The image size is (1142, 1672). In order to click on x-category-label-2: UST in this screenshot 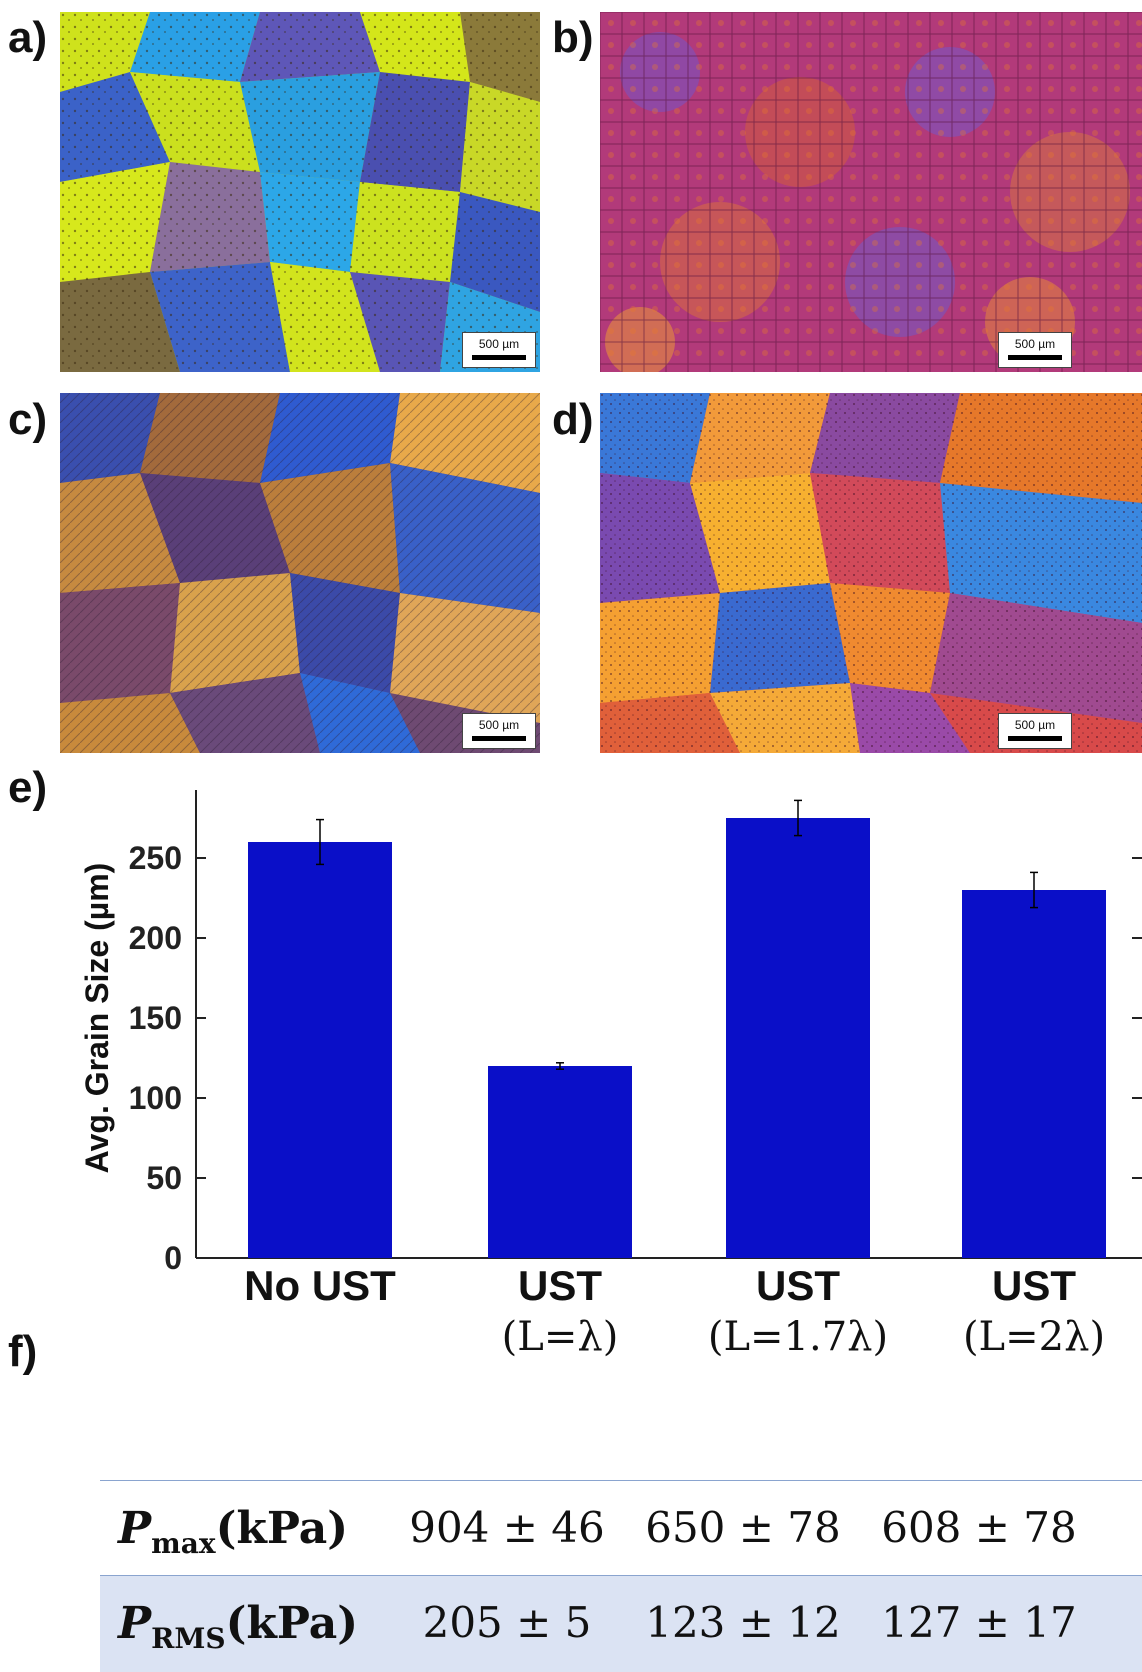, I will do `click(560, 1285)`.